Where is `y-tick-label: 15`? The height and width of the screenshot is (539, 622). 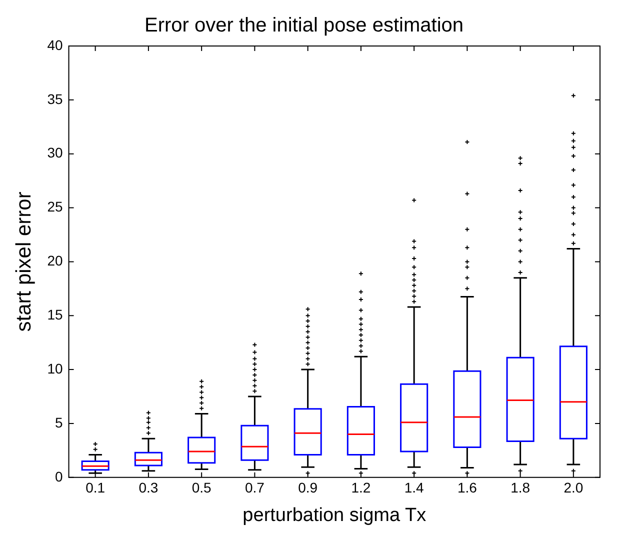 y-tick-label: 15 is located at coordinates (55, 314).